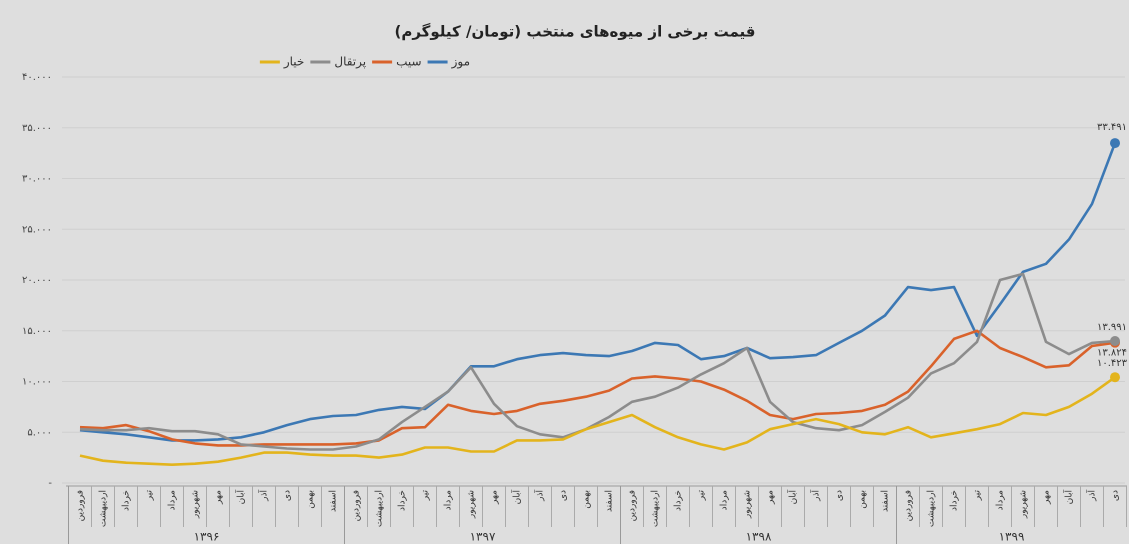  I want to click on legend-label: موز, so click(460, 62).